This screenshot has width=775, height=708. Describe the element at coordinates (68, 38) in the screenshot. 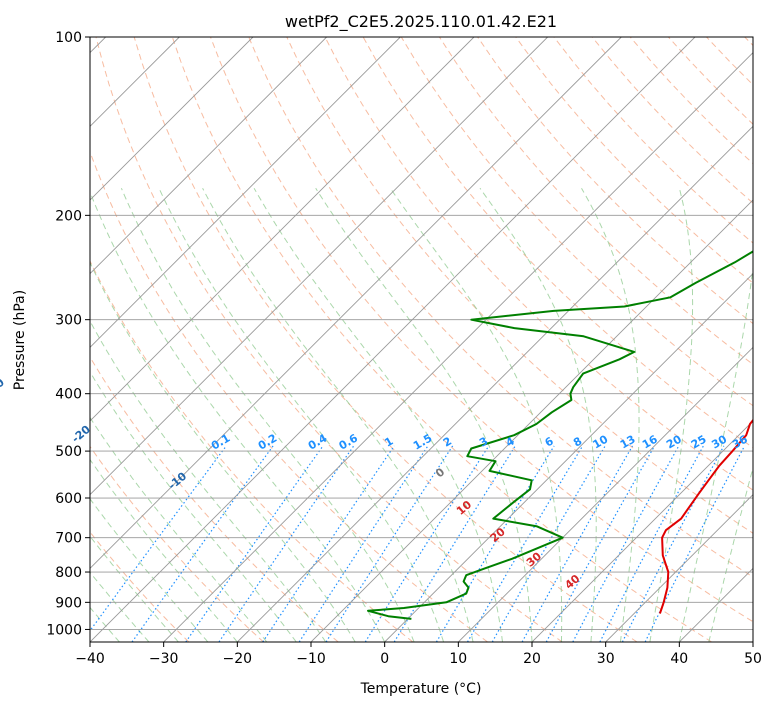

I see `y-tick-label: 100` at that location.